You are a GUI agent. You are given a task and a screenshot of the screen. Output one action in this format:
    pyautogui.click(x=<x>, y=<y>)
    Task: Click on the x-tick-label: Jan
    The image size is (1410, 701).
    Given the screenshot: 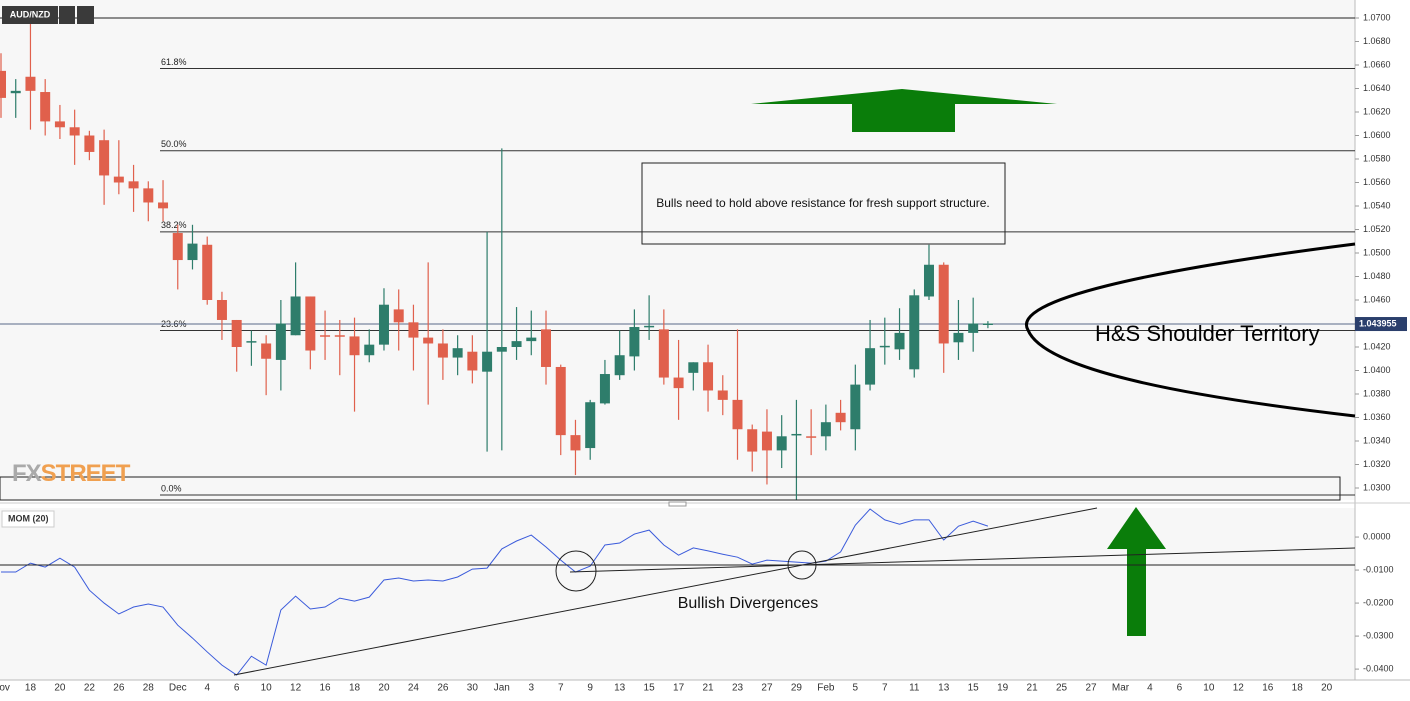 What is the action you would take?
    pyautogui.click(x=502, y=688)
    